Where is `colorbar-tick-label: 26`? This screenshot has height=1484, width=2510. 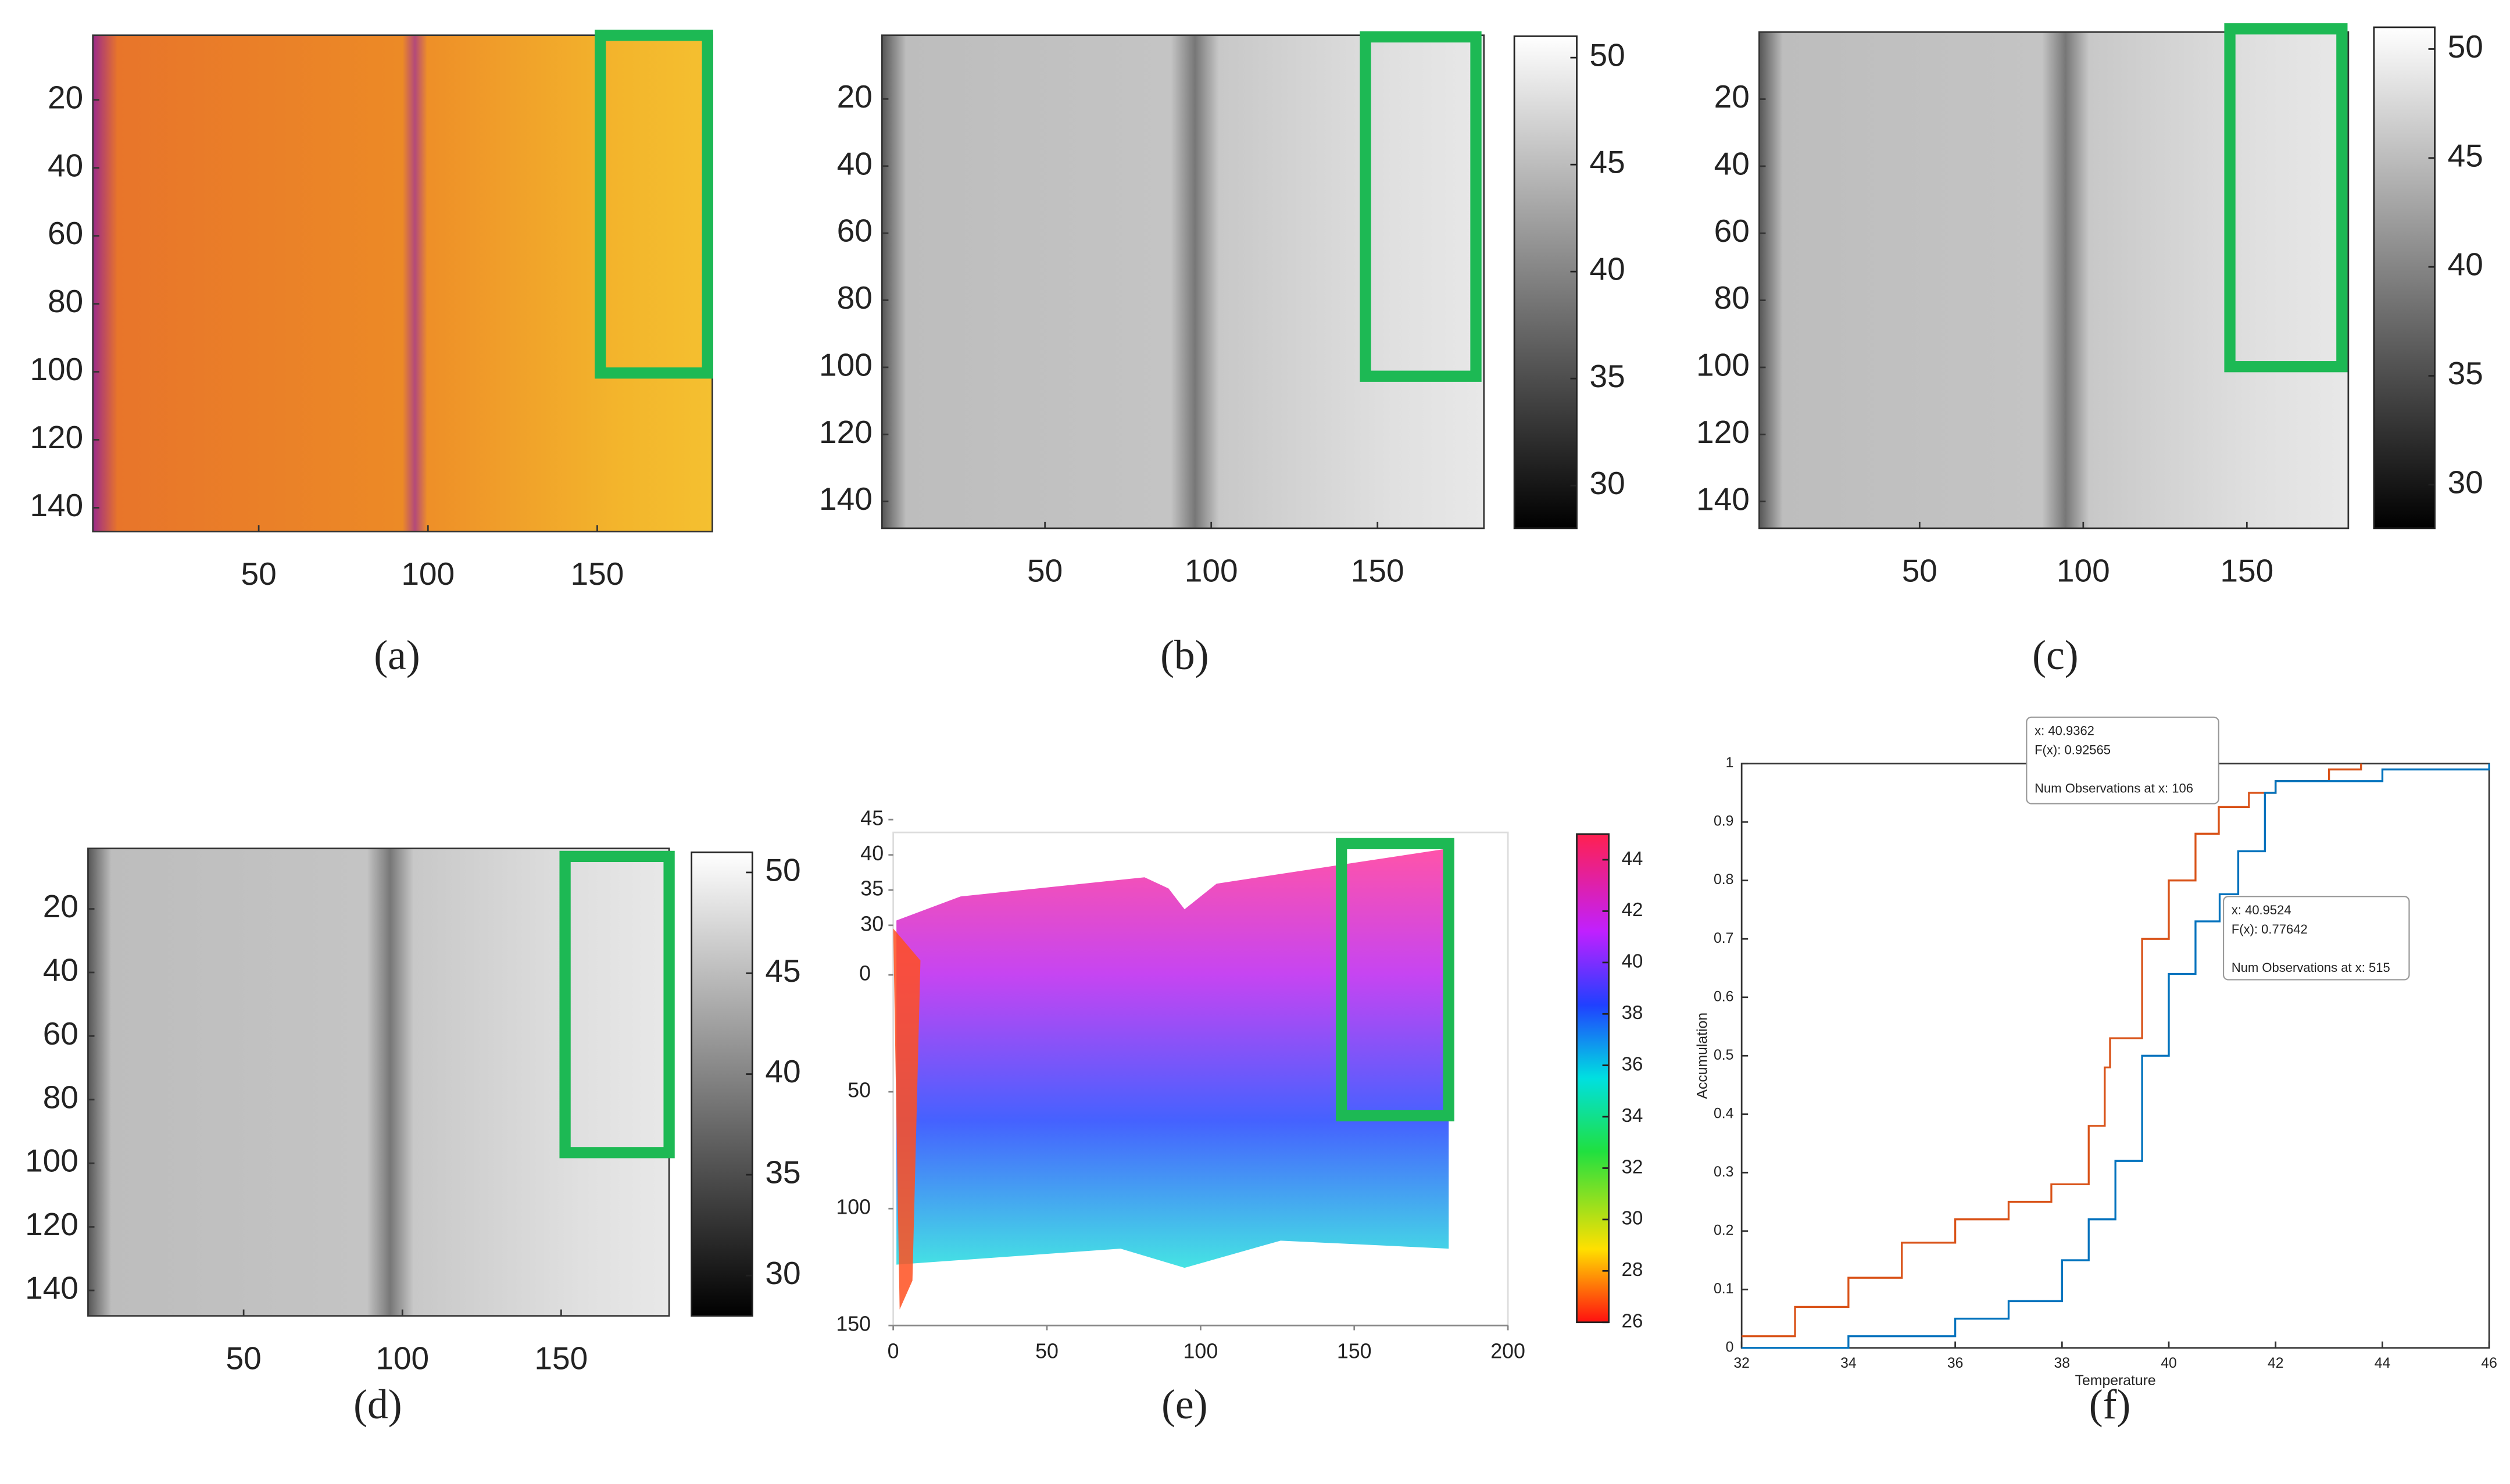
colorbar-tick-label: 26 is located at coordinates (1632, 1321).